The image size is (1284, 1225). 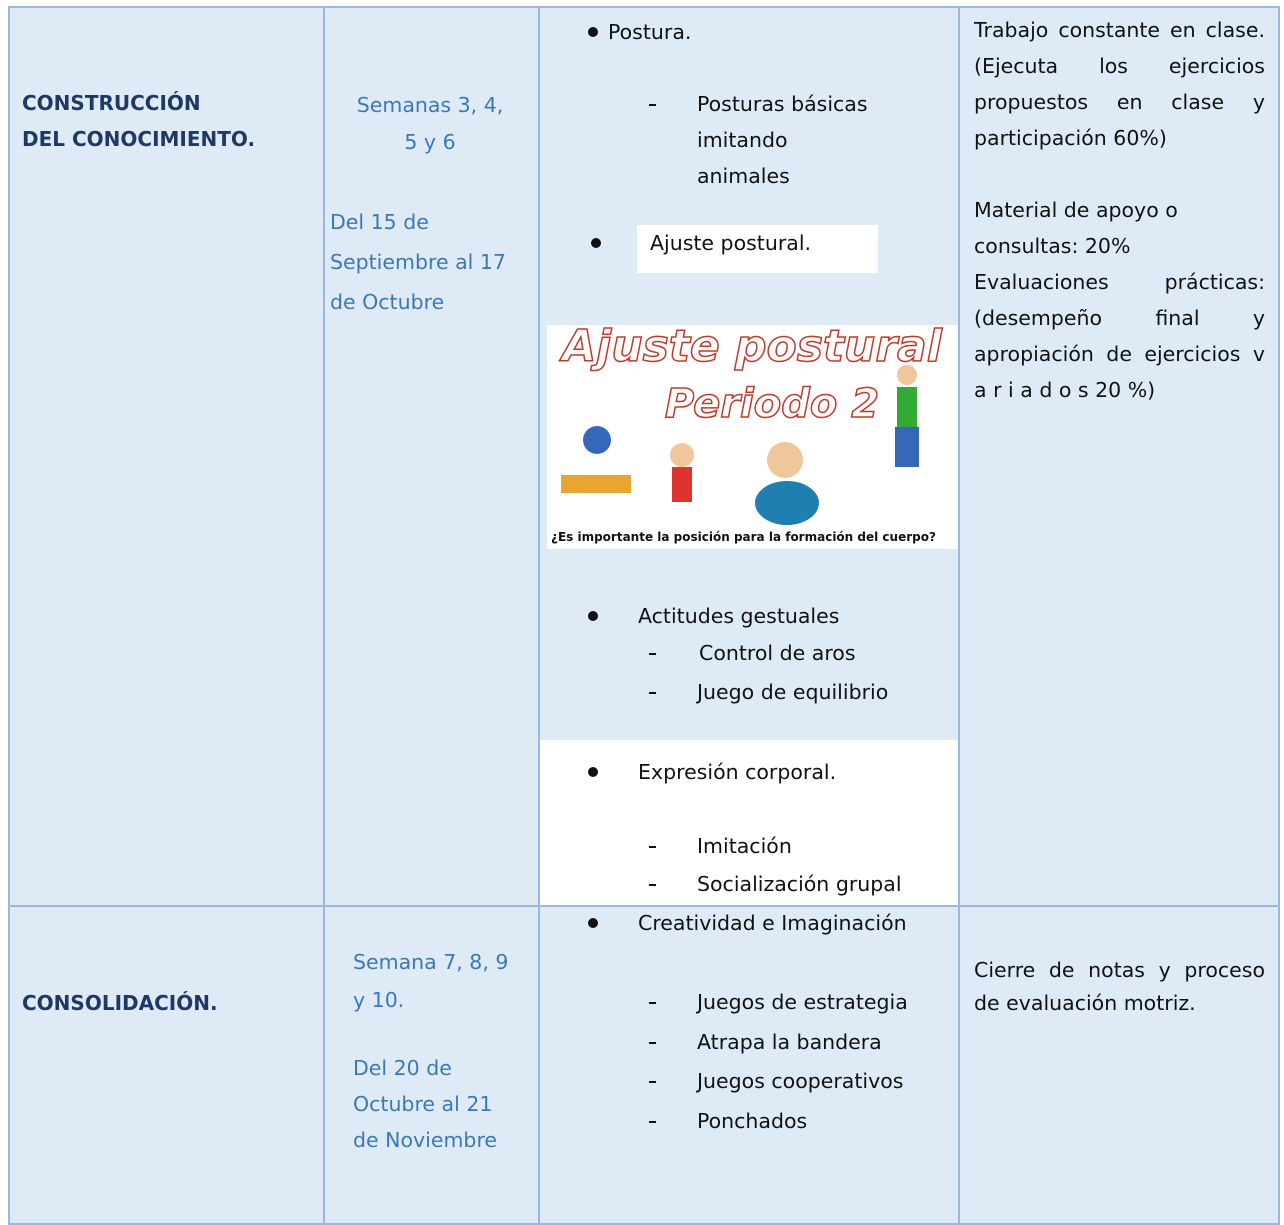 I want to click on subitem: Socialización grupal, so click(x=799, y=884).